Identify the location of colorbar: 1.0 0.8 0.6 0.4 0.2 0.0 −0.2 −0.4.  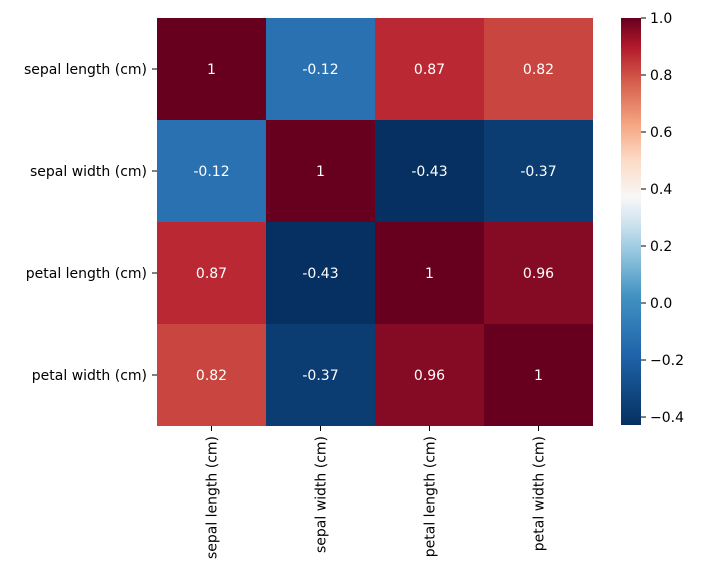
(652, 218).